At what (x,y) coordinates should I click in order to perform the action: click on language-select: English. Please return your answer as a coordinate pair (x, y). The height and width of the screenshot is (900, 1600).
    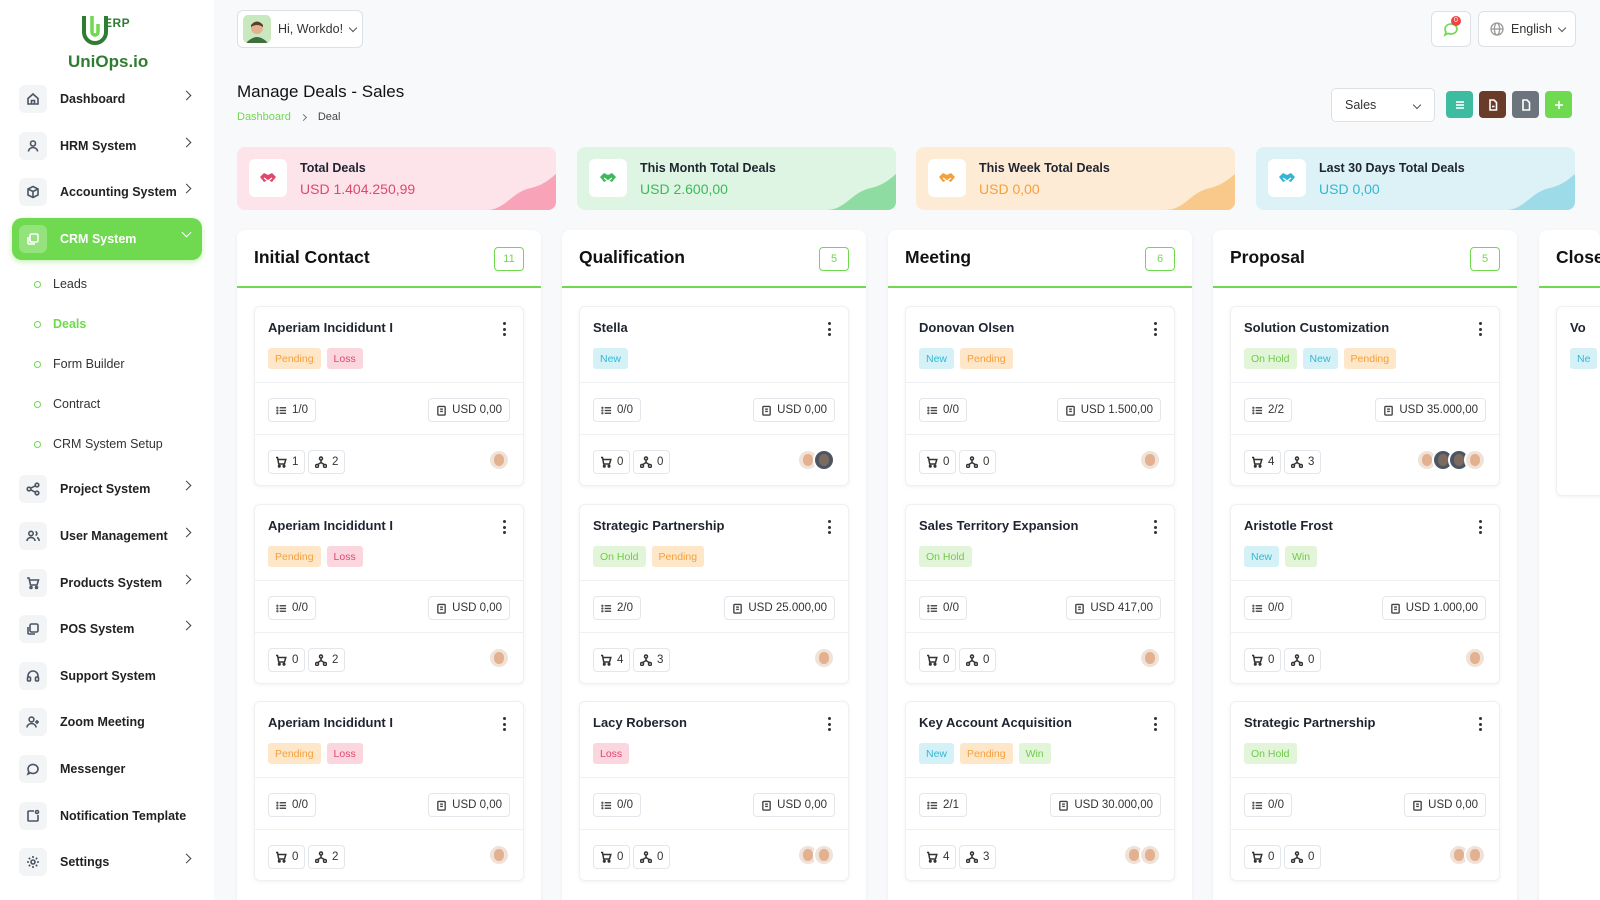
    Looking at the image, I should click on (1527, 29).